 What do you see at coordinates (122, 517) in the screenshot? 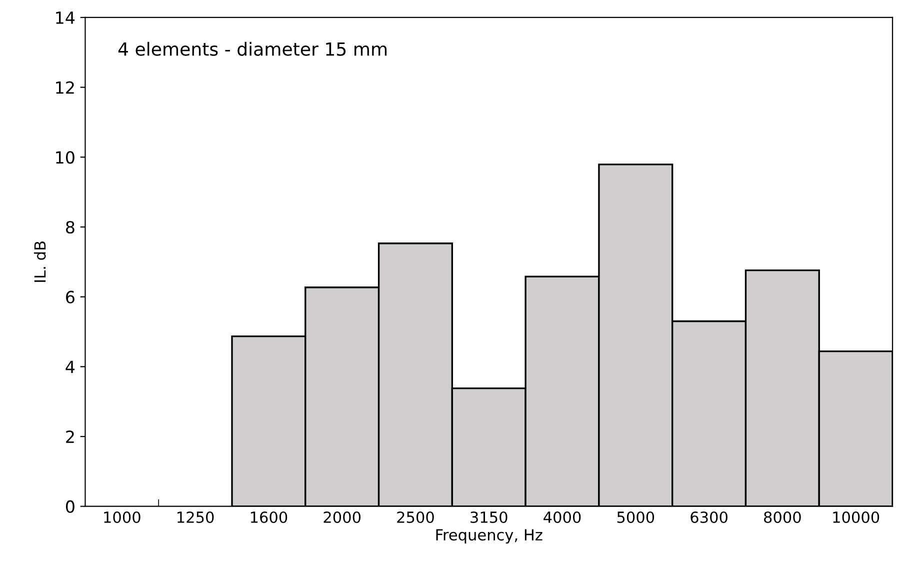
I see `x-tick-label: 1000` at bounding box center [122, 517].